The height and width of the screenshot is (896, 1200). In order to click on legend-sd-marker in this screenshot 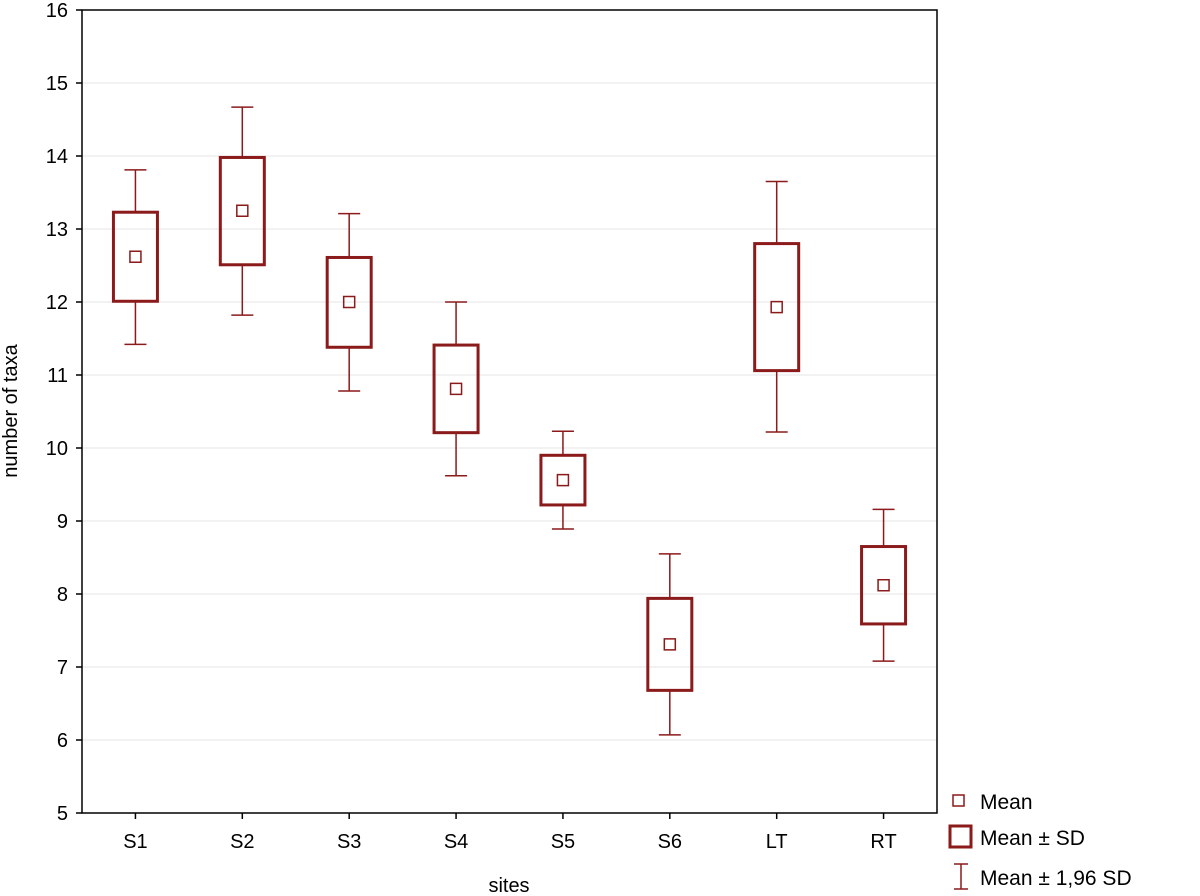, I will do `click(960, 836)`.